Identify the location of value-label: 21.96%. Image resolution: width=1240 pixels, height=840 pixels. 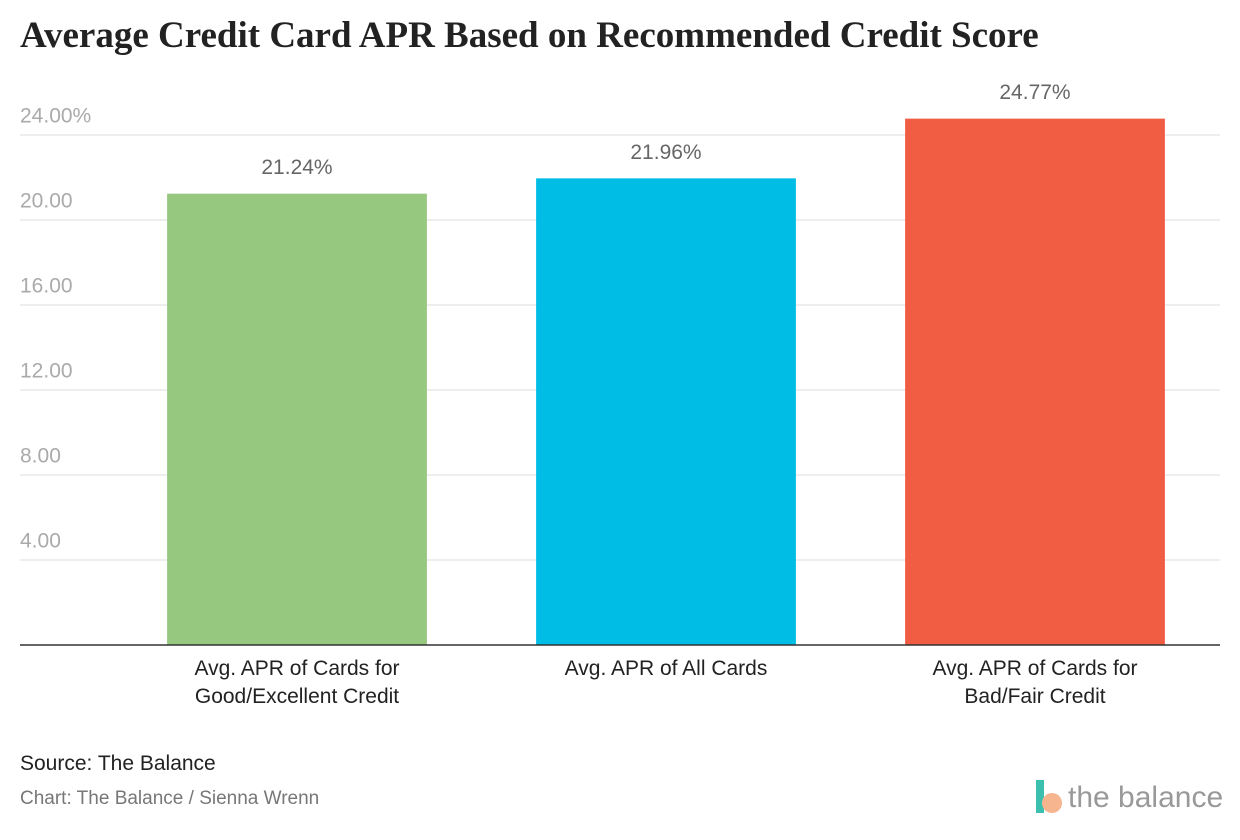
(665, 152).